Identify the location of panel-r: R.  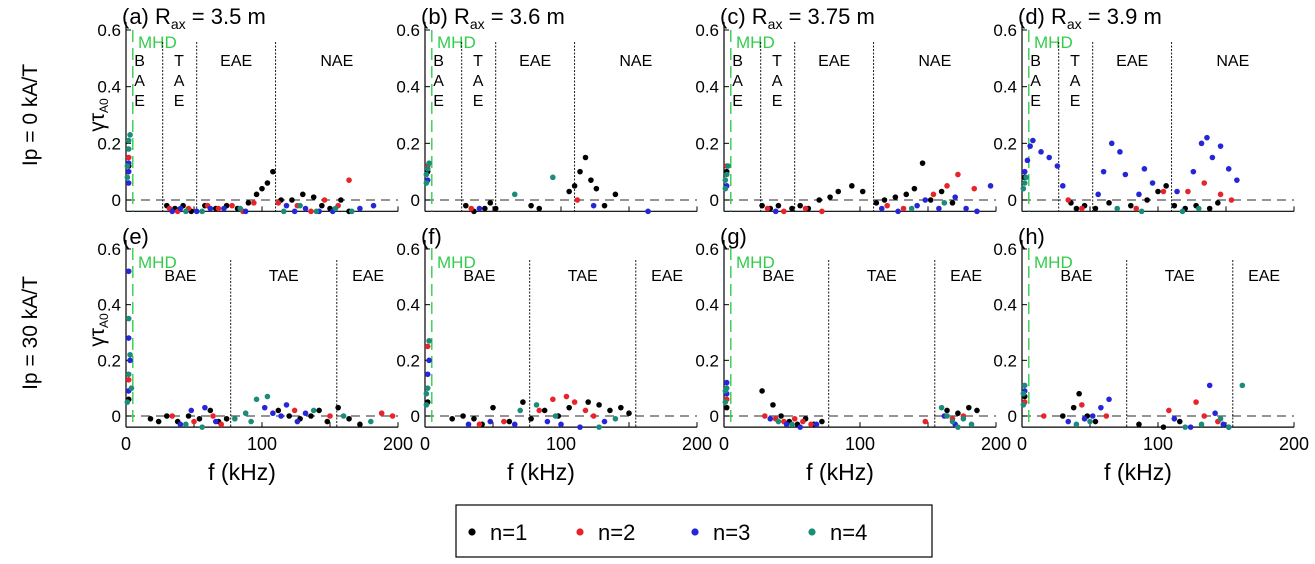
(760, 16).